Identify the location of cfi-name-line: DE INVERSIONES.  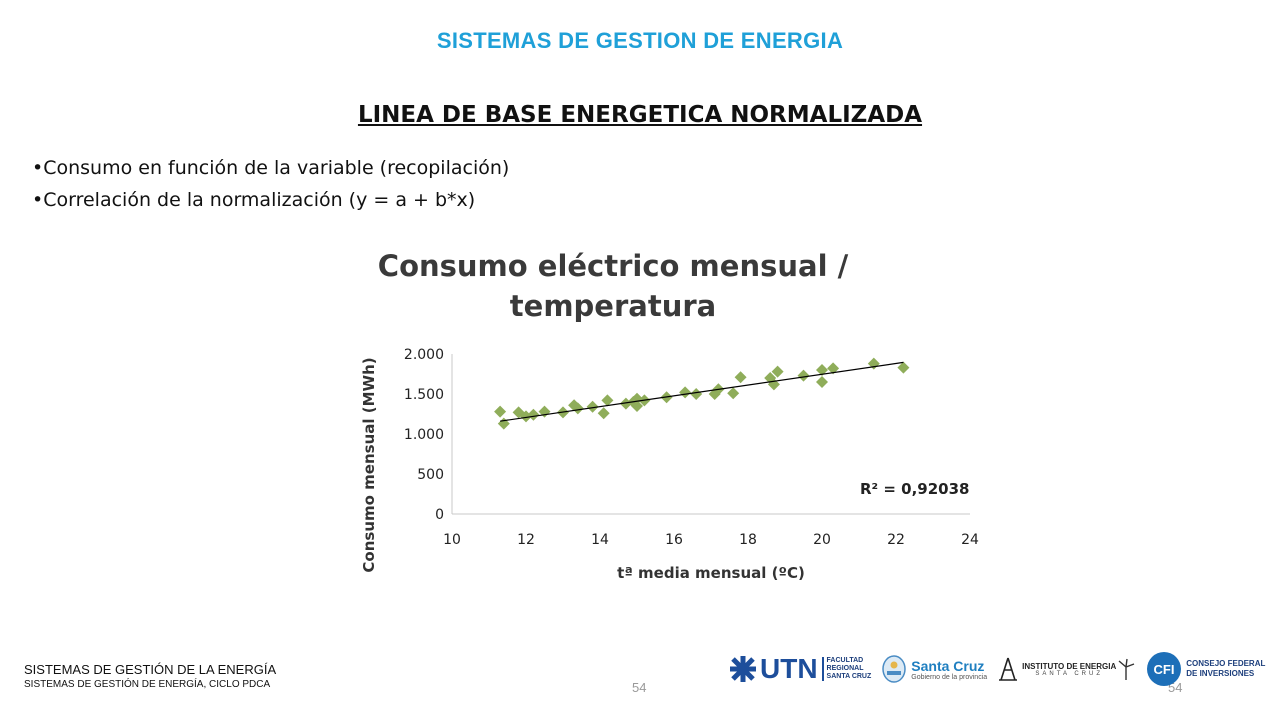
(1220, 673).